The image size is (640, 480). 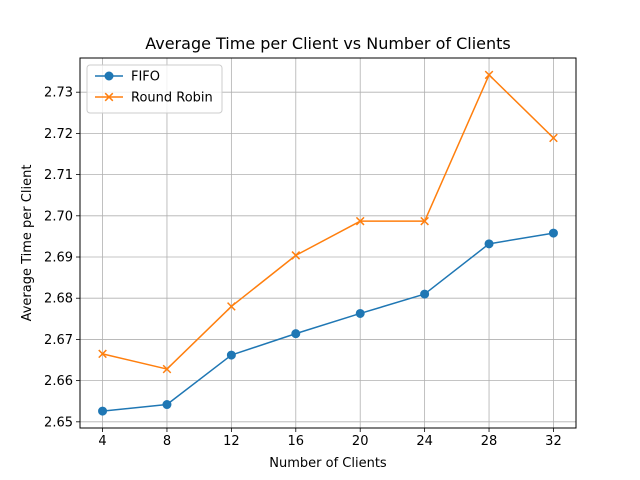 What do you see at coordinates (58, 299) in the screenshot?
I see `y-tick-label: 2.68` at bounding box center [58, 299].